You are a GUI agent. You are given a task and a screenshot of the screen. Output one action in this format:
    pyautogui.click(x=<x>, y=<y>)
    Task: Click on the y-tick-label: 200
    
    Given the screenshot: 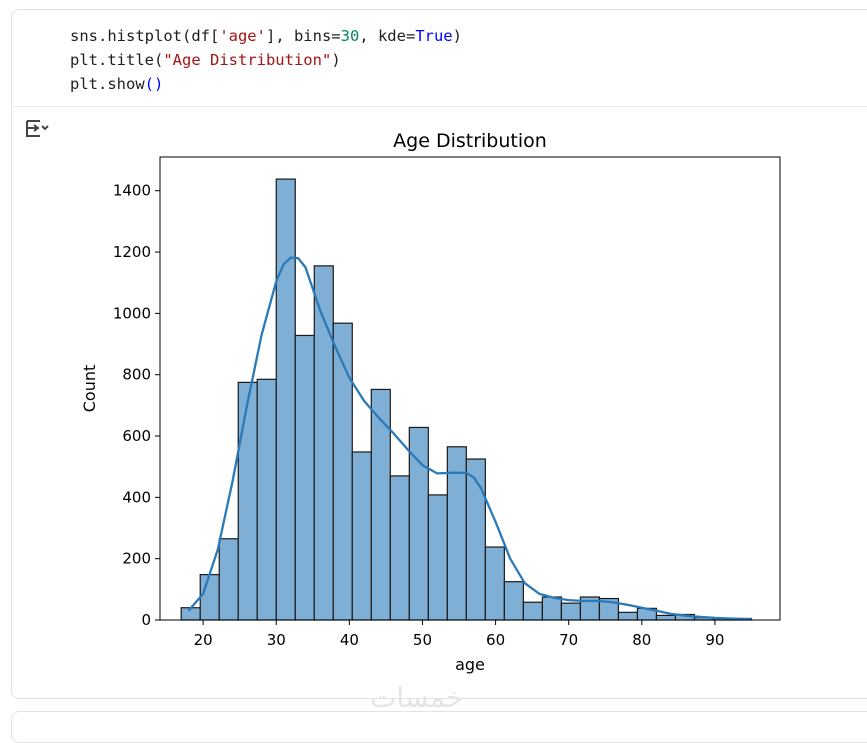 What is the action you would take?
    pyautogui.click(x=136, y=559)
    